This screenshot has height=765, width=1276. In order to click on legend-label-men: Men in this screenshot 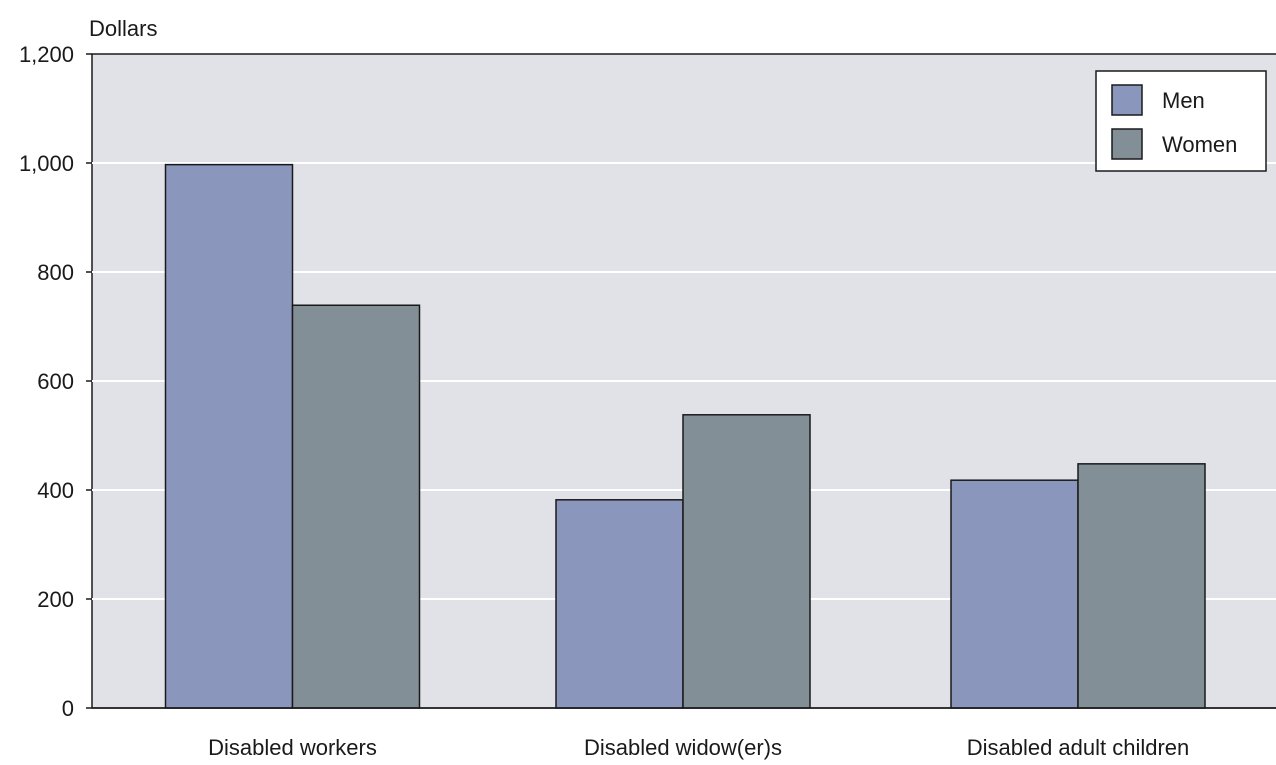, I will do `click(1183, 100)`.